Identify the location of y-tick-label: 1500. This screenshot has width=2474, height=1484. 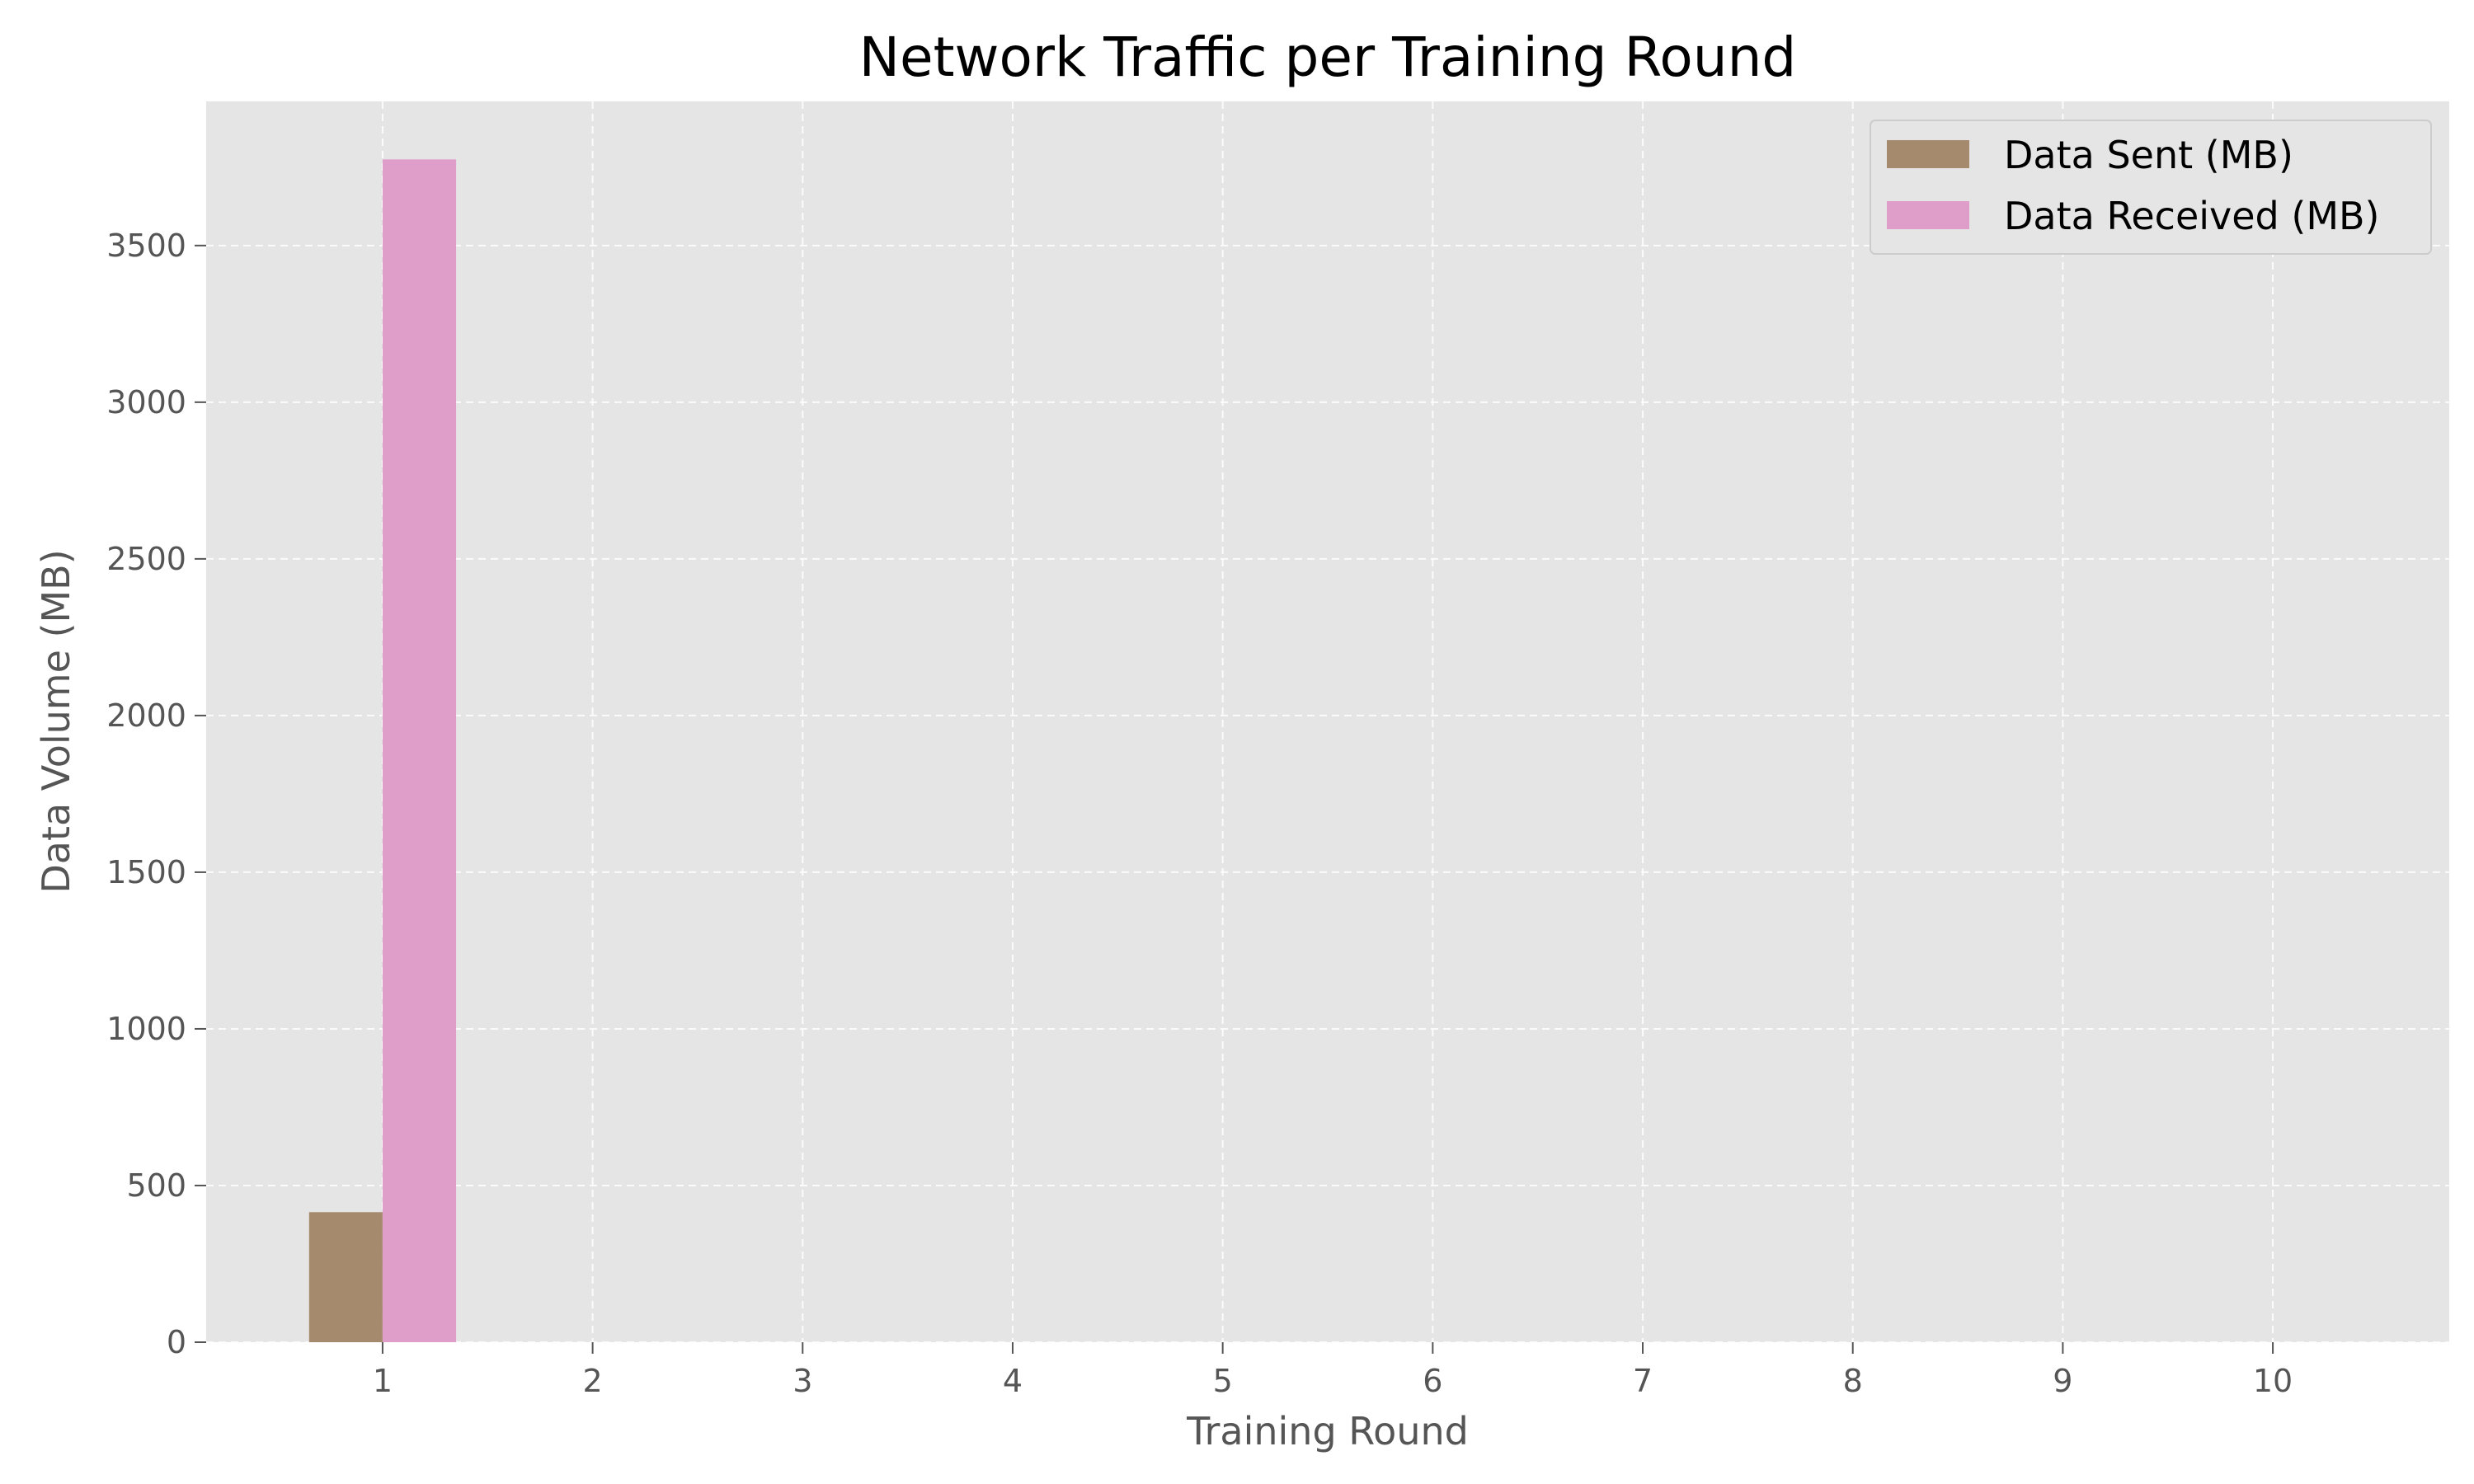
(146, 872).